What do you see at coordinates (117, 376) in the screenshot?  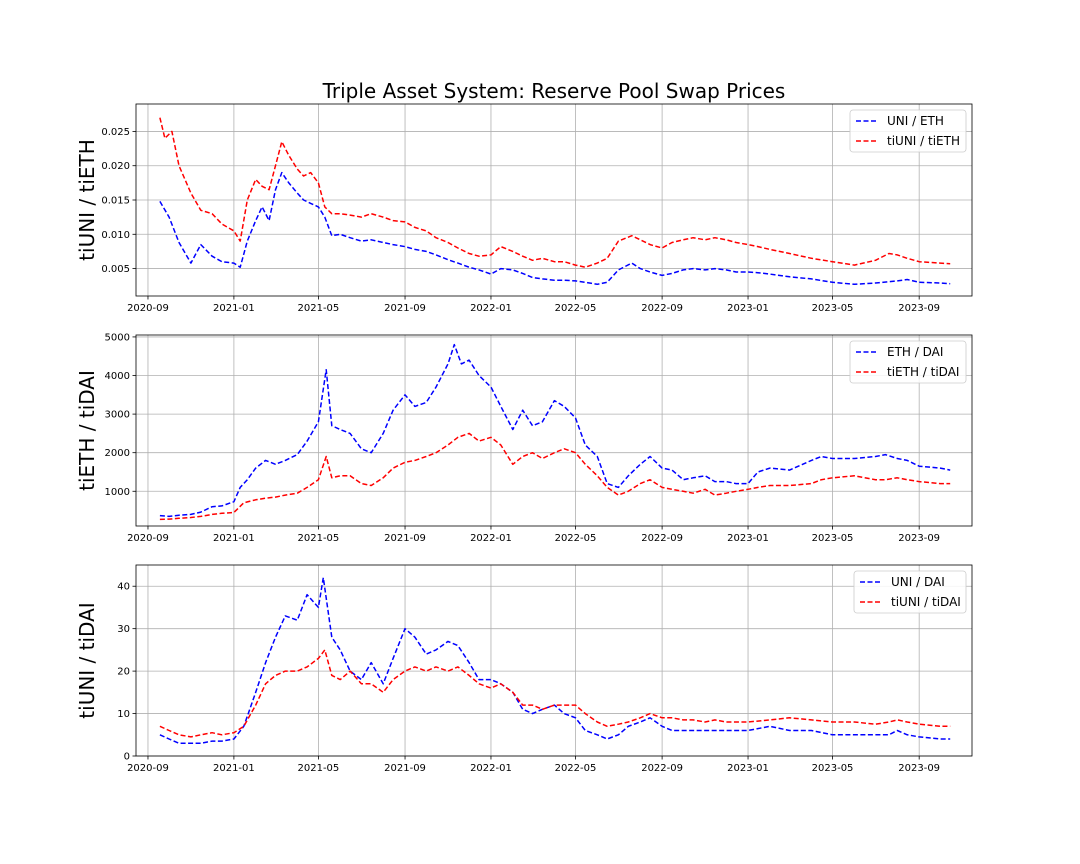 I see `y-tick-label: 4000` at bounding box center [117, 376].